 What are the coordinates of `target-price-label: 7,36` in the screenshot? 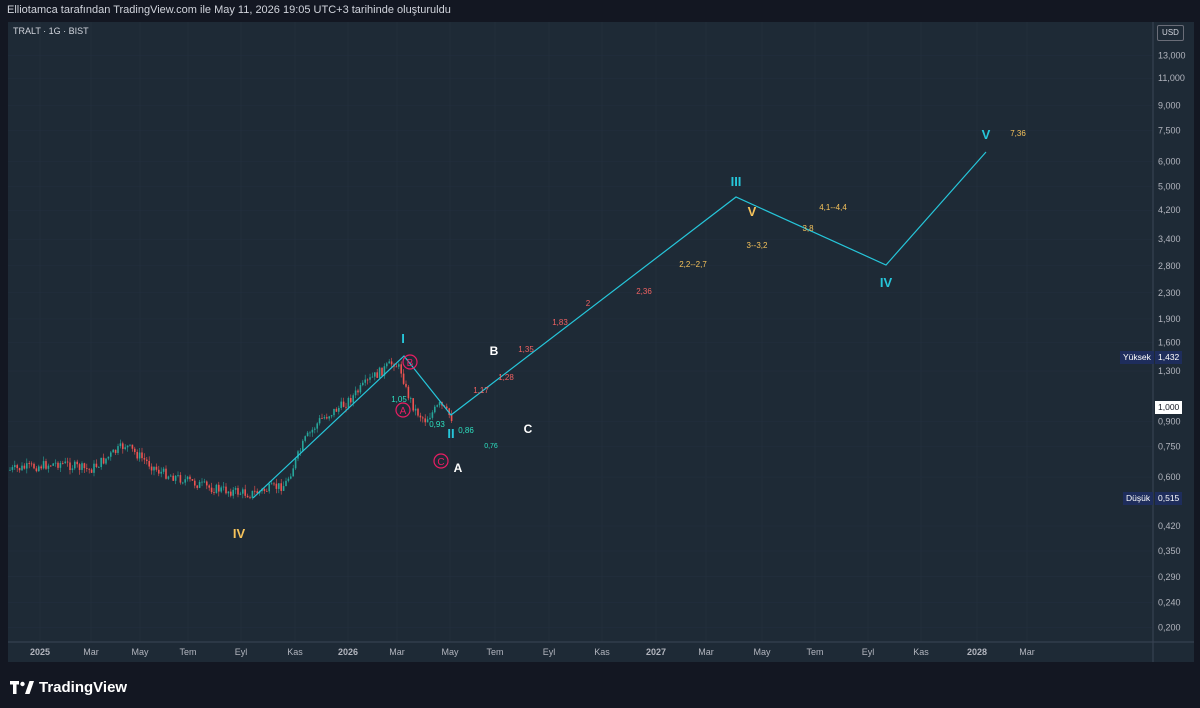 It's located at (1018, 133).